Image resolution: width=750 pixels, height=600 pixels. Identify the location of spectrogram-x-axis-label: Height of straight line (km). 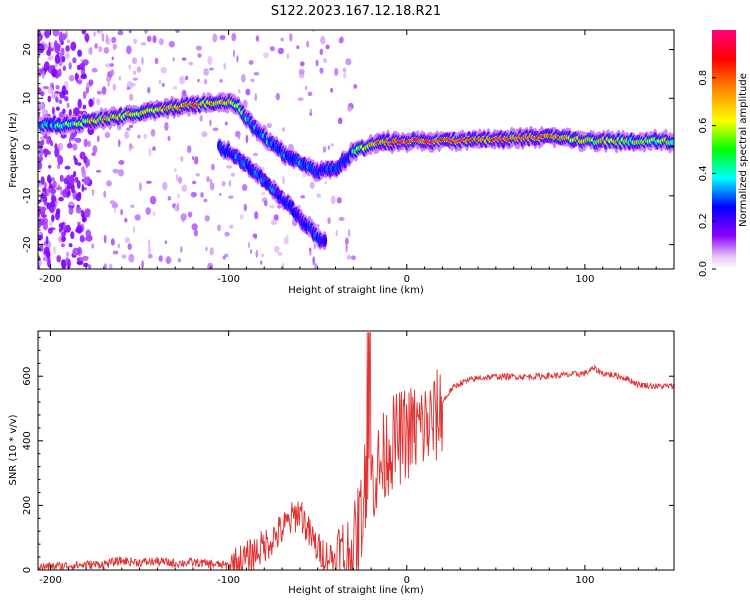
(356, 290).